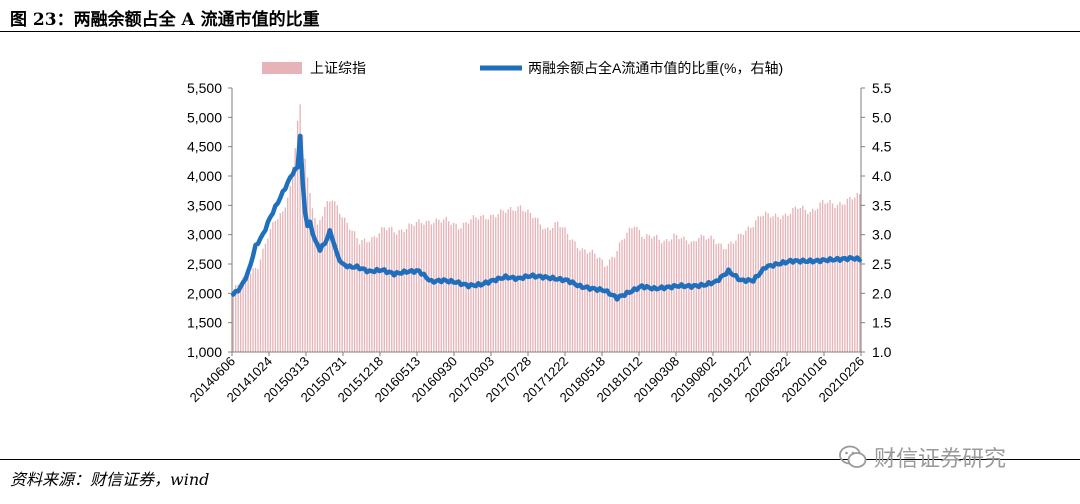 The image size is (1080, 504). Describe the element at coordinates (204, 88) in the screenshot. I see `left-tick-label-9: 5,500` at that location.